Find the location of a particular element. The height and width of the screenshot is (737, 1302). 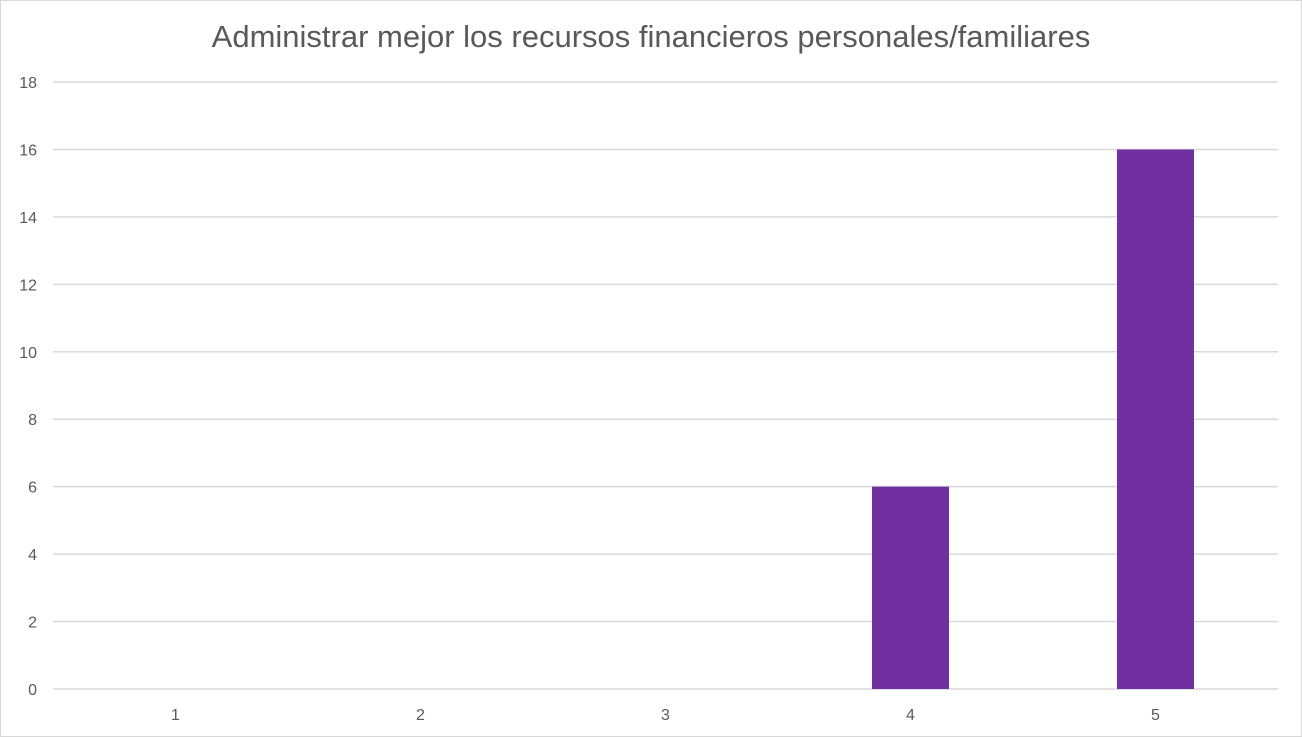

y-tick-label: 18 is located at coordinates (28, 83).